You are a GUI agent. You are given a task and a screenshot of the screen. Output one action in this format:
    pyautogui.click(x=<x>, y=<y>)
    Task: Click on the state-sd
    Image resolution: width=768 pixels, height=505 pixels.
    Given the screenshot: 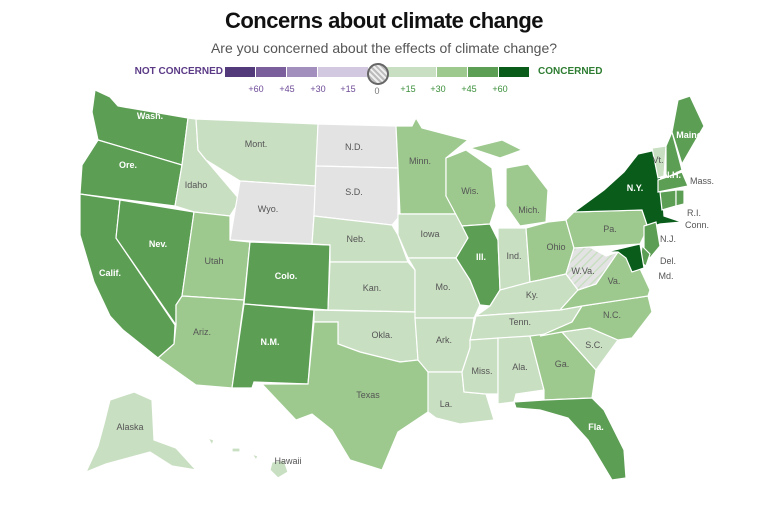 What is the action you would take?
    pyautogui.click(x=356, y=195)
    